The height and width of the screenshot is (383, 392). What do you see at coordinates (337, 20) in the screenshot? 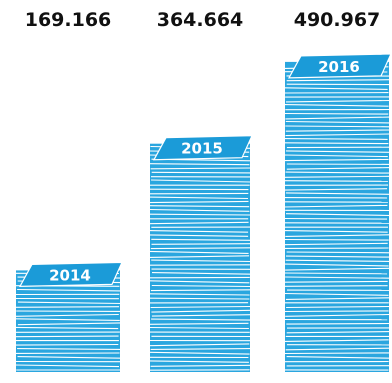
I see `value-label: 490.967` at bounding box center [337, 20].